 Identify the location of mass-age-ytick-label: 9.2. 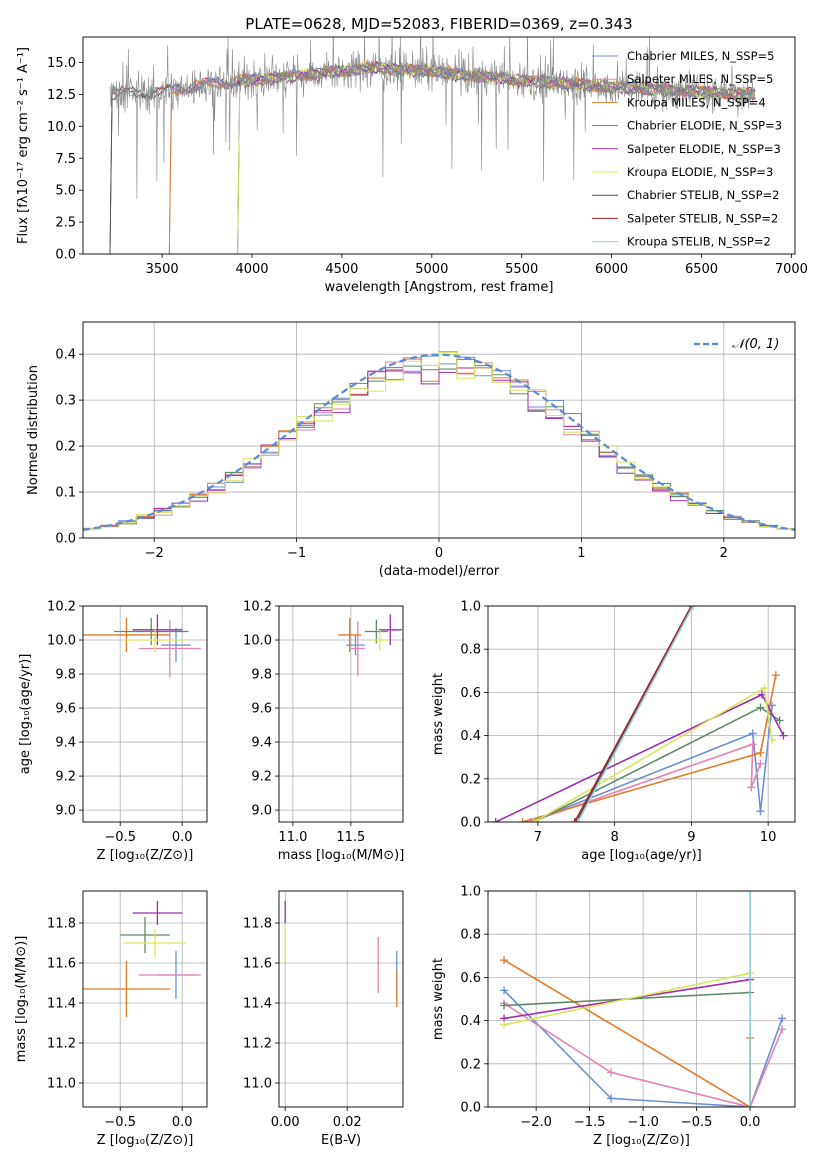
(261, 777).